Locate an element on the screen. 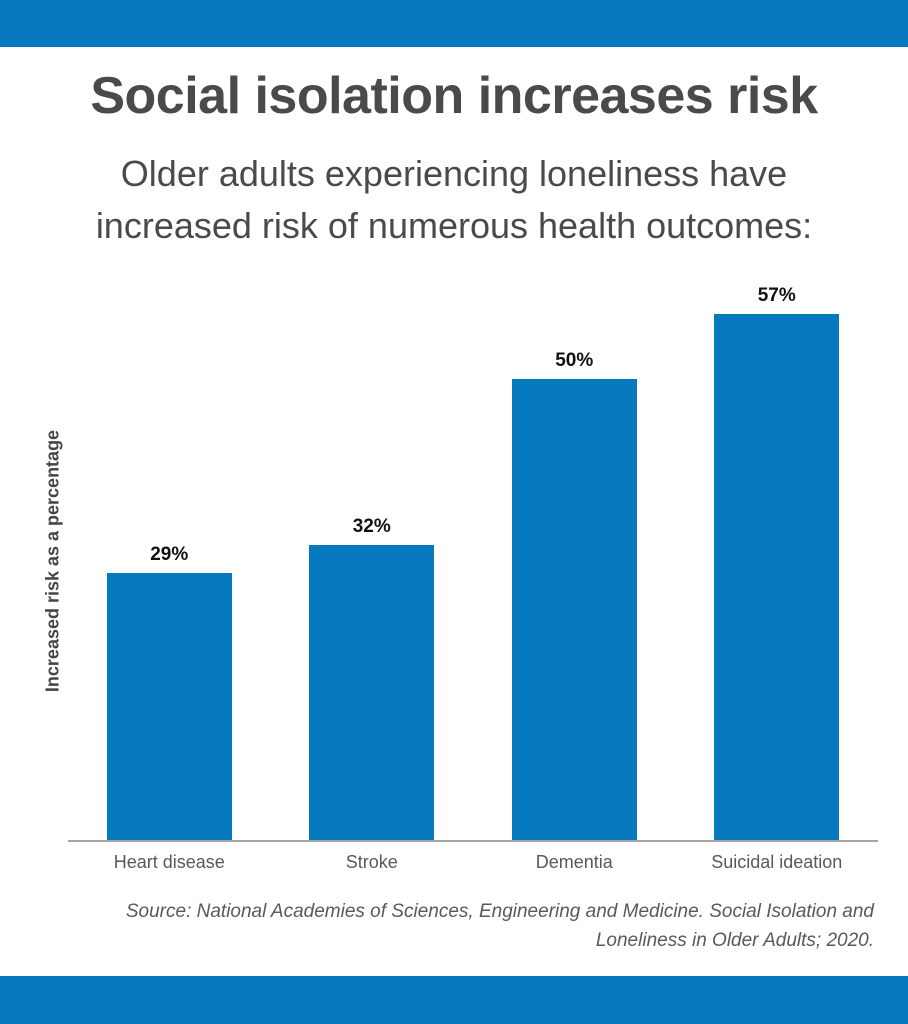 The width and height of the screenshot is (908, 1024). tick-label-suicidal-ideation: Suicidal ideation is located at coordinates (777, 862).